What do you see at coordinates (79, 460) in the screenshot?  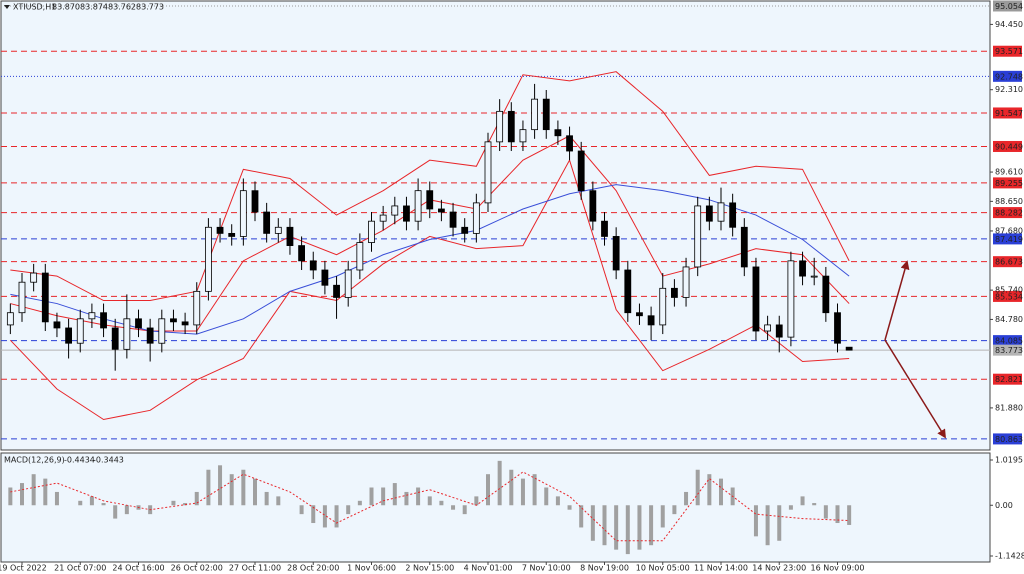 I see `macd-value: -0.4434` at bounding box center [79, 460].